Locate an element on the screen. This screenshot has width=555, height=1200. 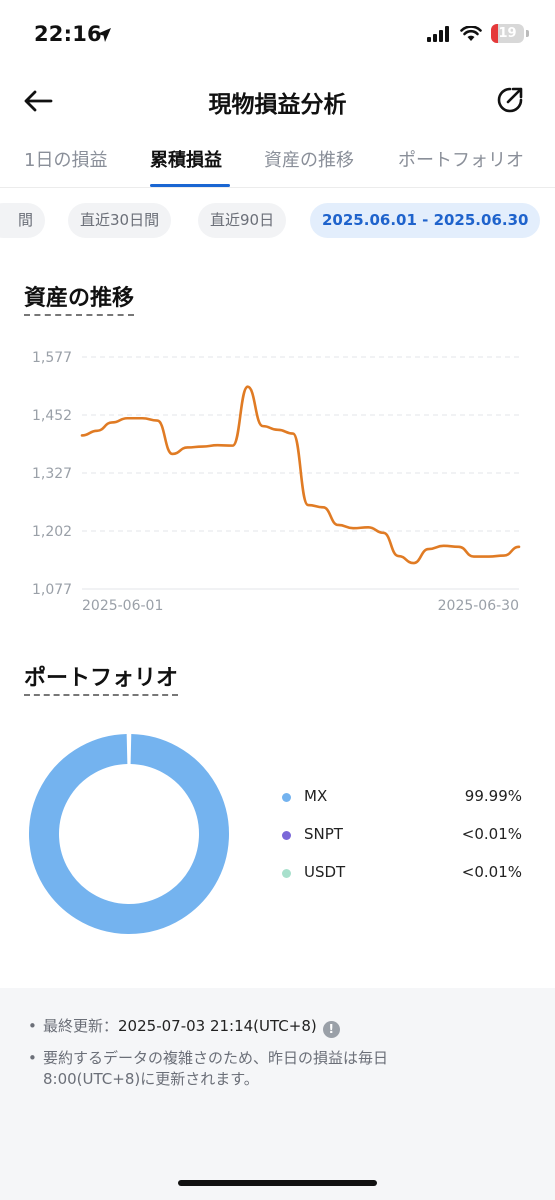
y-tick-label: 1,327 is located at coordinates (52, 474).